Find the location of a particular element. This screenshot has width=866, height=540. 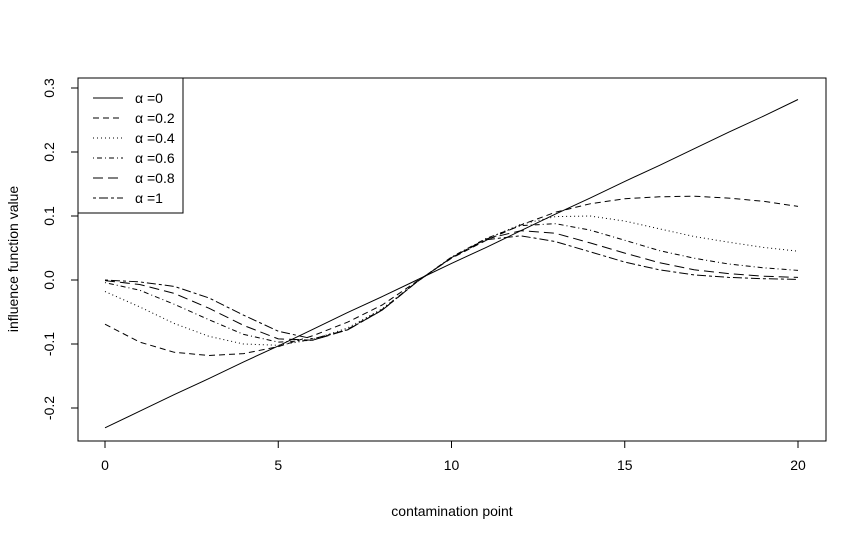

y-tick-label: 0.0 is located at coordinates (49, 280).